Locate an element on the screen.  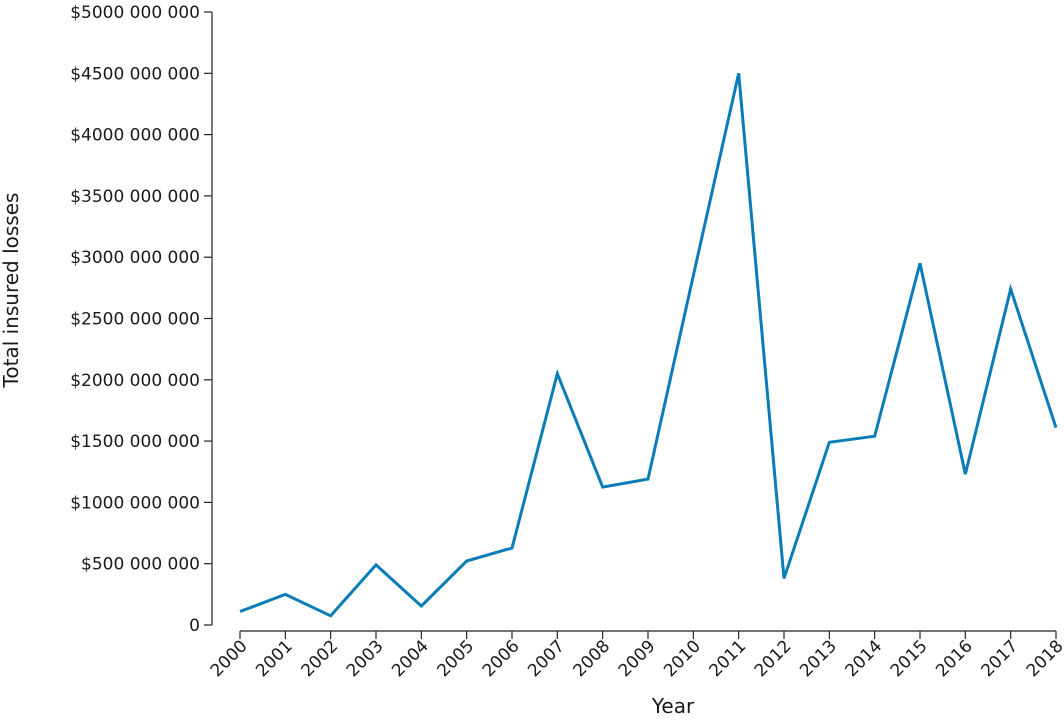
x-tick-label: 2018 is located at coordinates (1043, 658).